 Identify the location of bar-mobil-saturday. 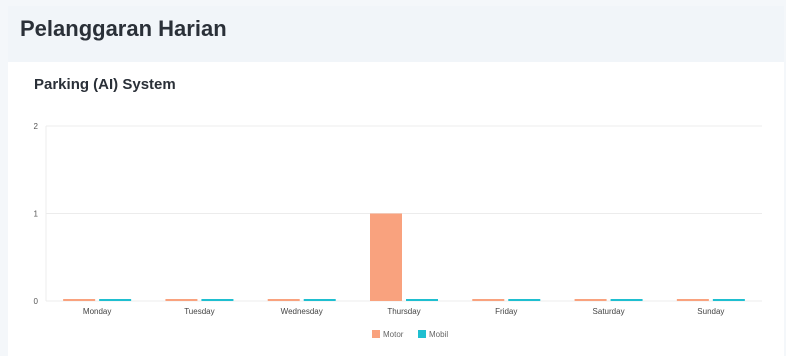
(626, 300).